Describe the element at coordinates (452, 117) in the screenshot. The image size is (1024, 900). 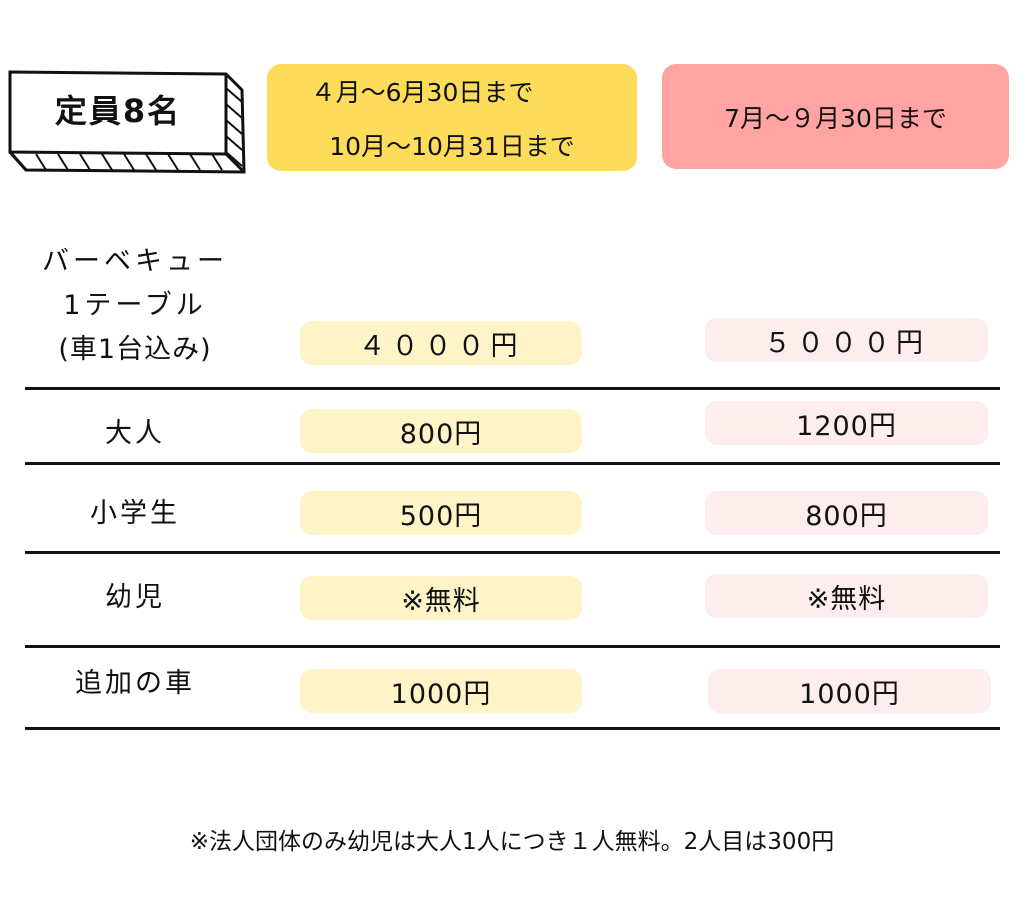
I see `season-header-1: ４月～6月30日まで 10月～10月31日まで` at that location.